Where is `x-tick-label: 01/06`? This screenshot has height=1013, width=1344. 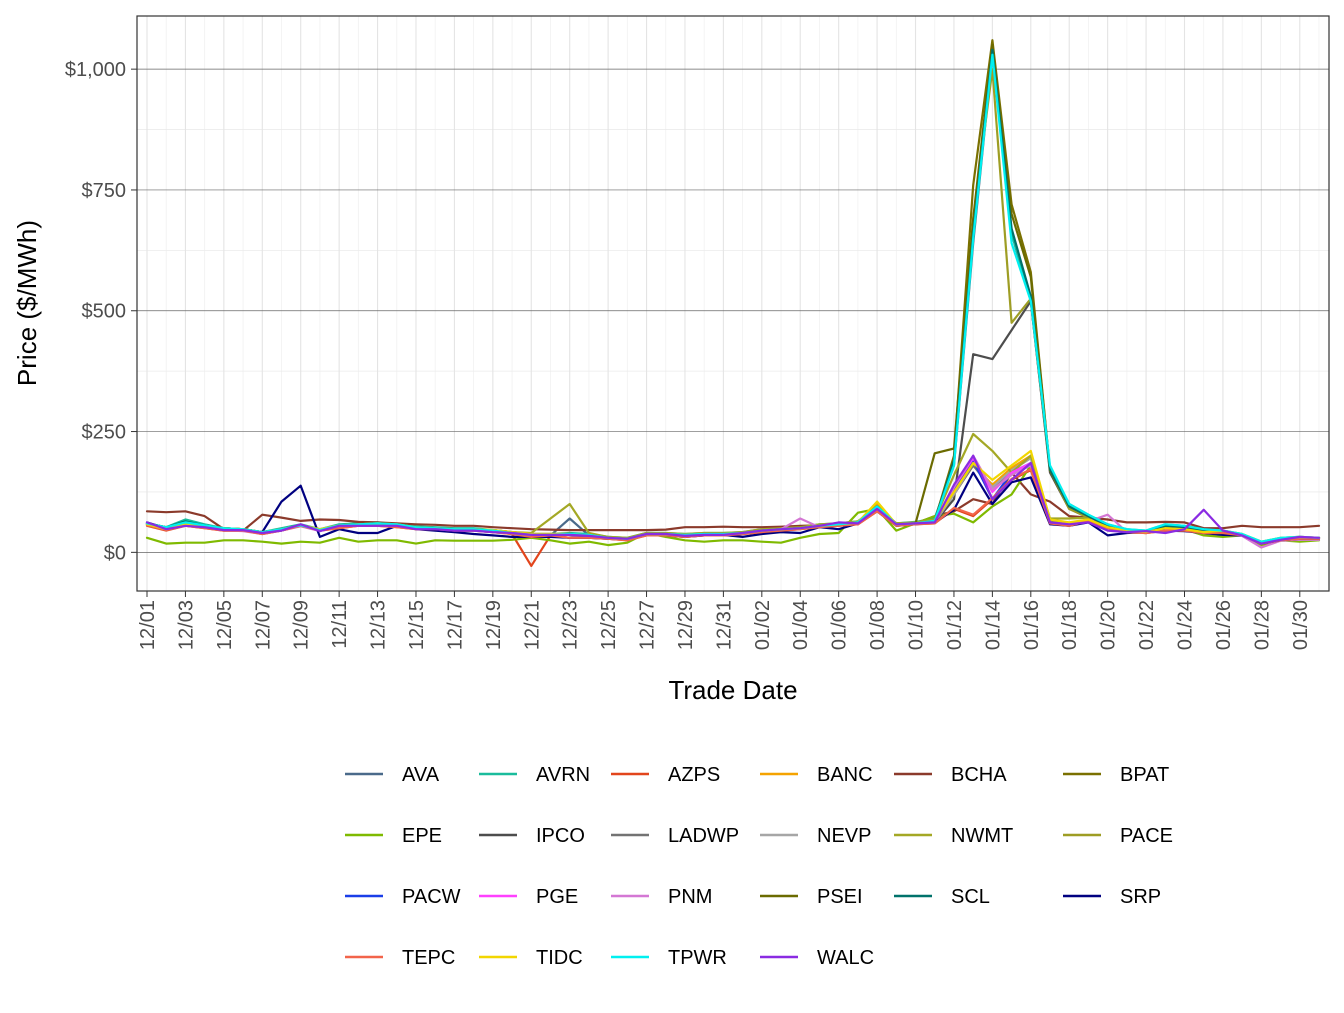
x-tick-label: 01/06 is located at coordinates (840, 625).